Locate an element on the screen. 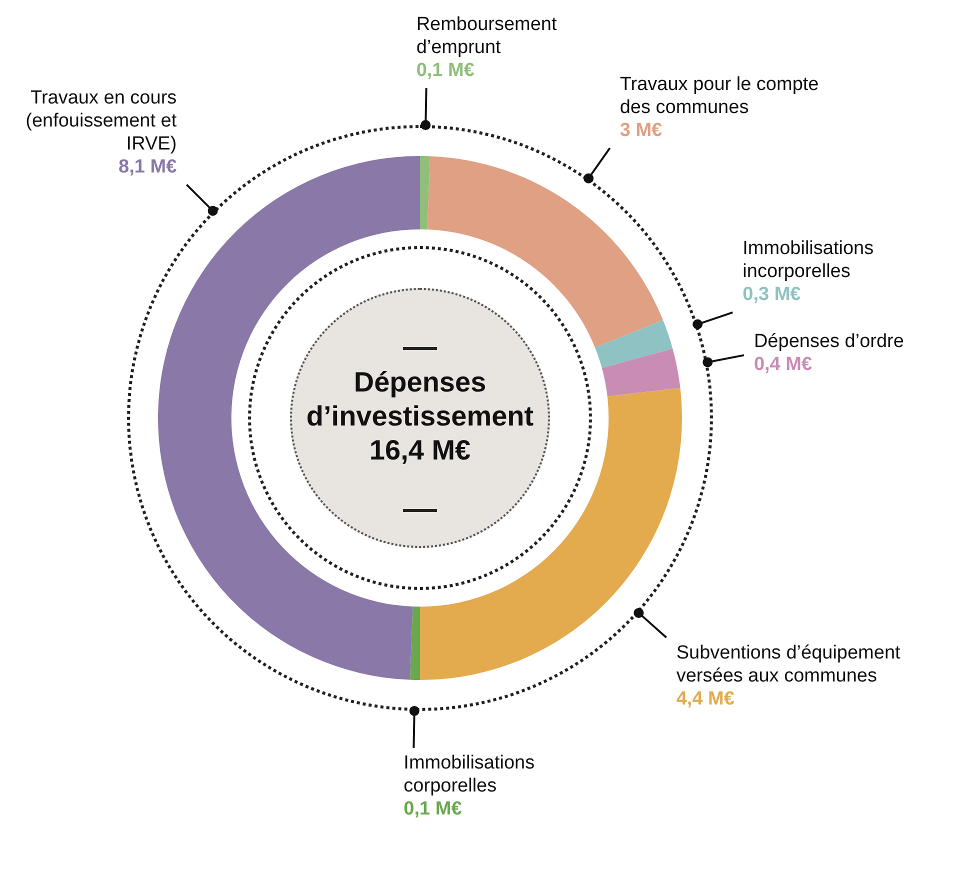 The image size is (953, 869). data-label: 3 M€ is located at coordinates (641, 130).